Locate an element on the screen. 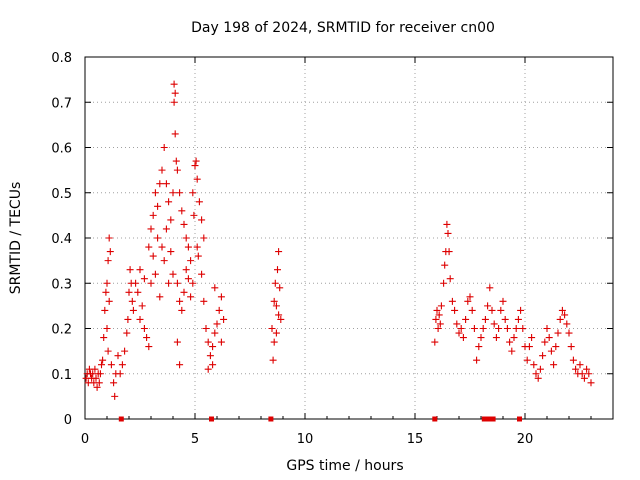 The width and height of the screenshot is (640, 480). x-tick-label: 0 is located at coordinates (85, 439).